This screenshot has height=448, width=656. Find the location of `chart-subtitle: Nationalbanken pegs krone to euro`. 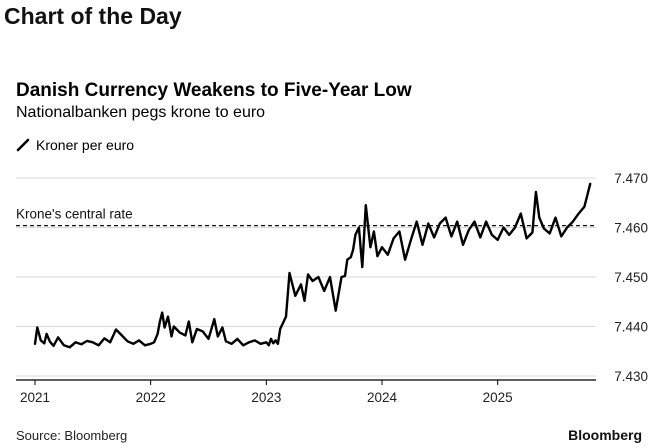

chart-subtitle: Nationalbanken pegs krone to euro is located at coordinates (141, 112).